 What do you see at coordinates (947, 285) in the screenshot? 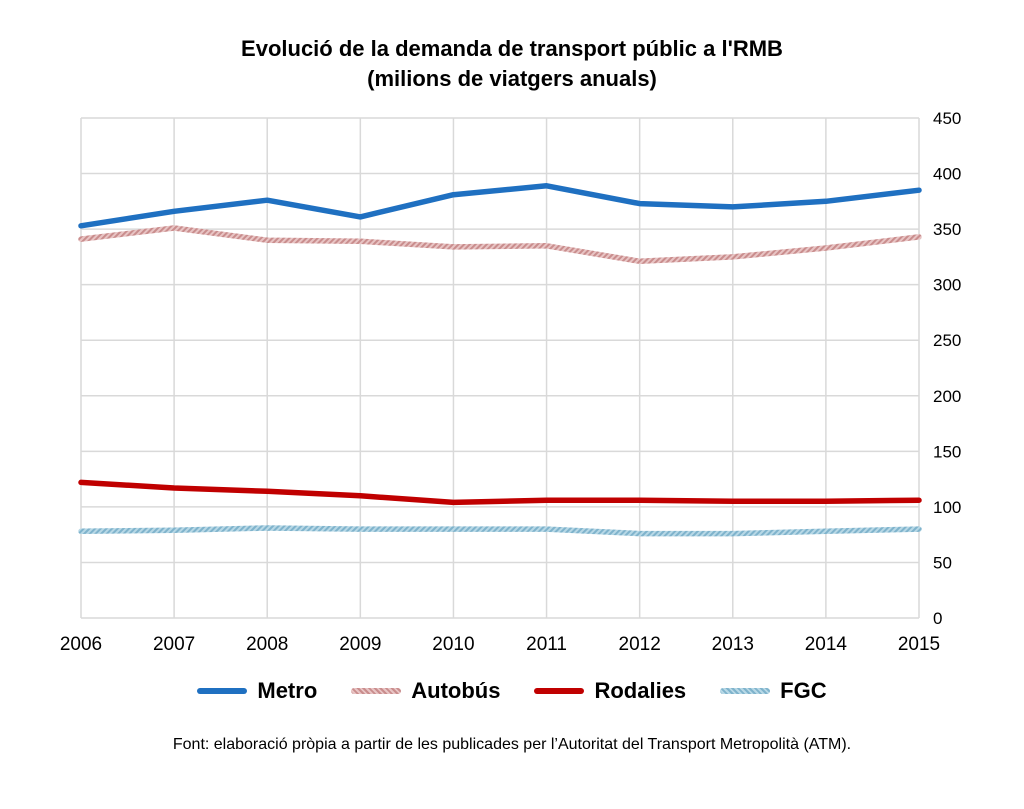
I see `y-tick-label: 300` at bounding box center [947, 285].